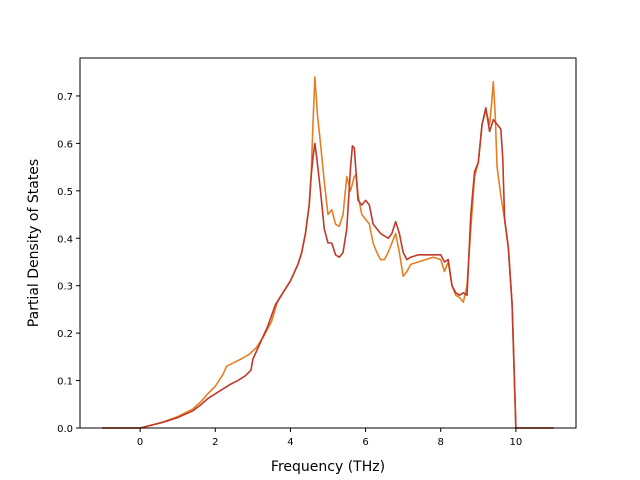 This screenshot has height=480, width=640. I want to click on y-axis-label: Partial Density of States, so click(34, 243).